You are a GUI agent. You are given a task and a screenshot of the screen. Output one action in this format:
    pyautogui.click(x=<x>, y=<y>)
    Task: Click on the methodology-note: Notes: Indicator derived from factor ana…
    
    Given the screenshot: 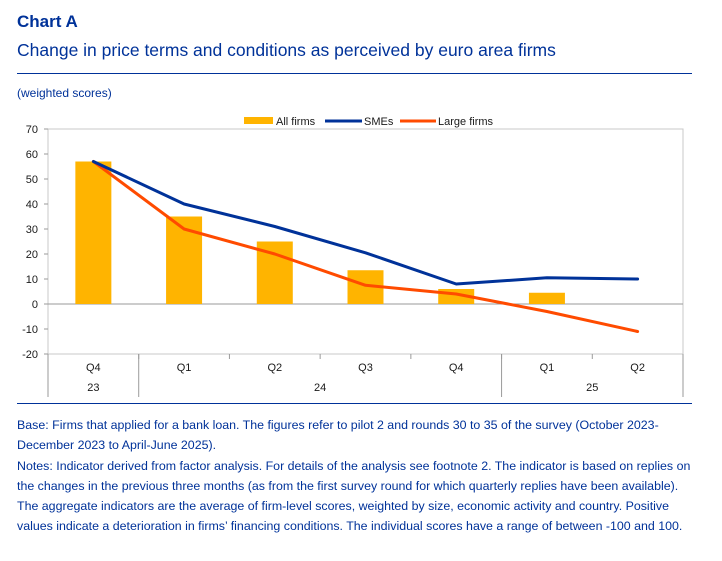 What is the action you would take?
    pyautogui.click(x=354, y=496)
    